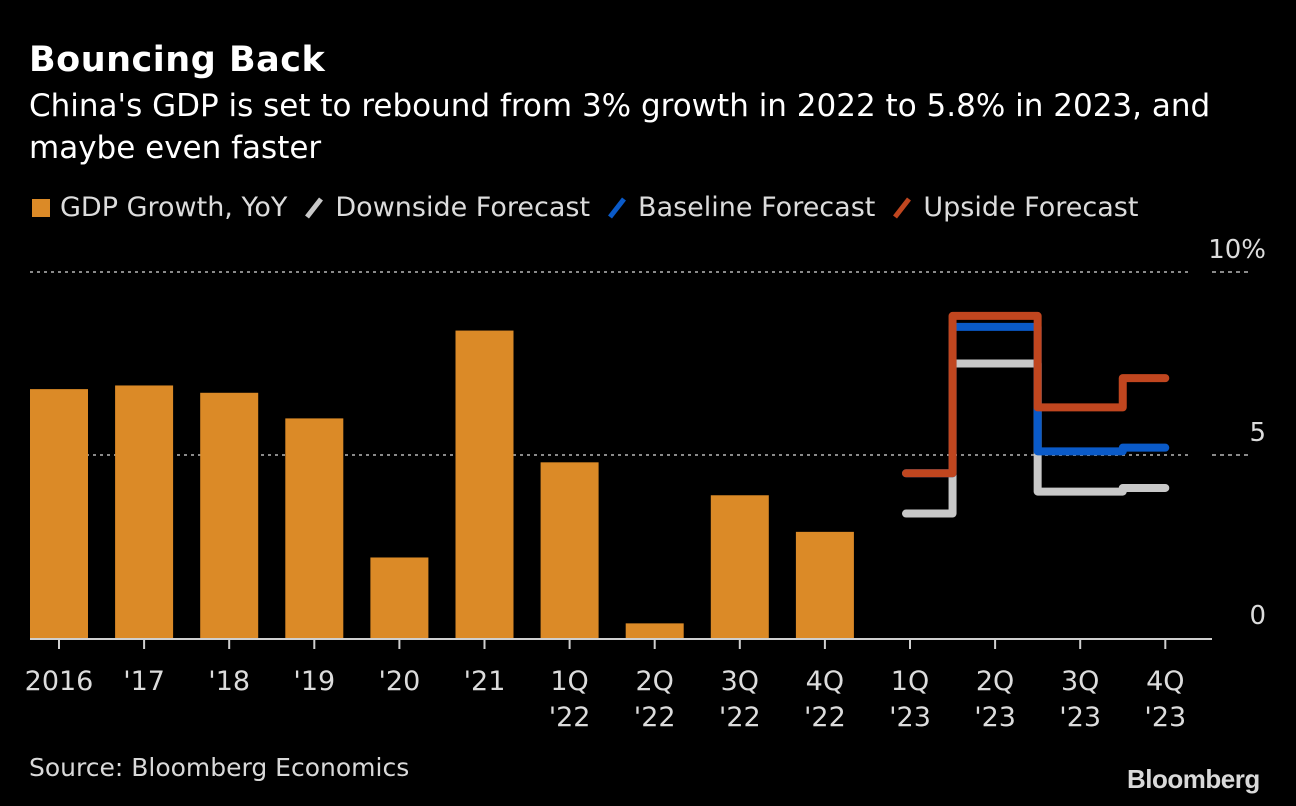 This screenshot has height=806, width=1296. I want to click on legend-label: Downside Forecast, so click(463, 207).